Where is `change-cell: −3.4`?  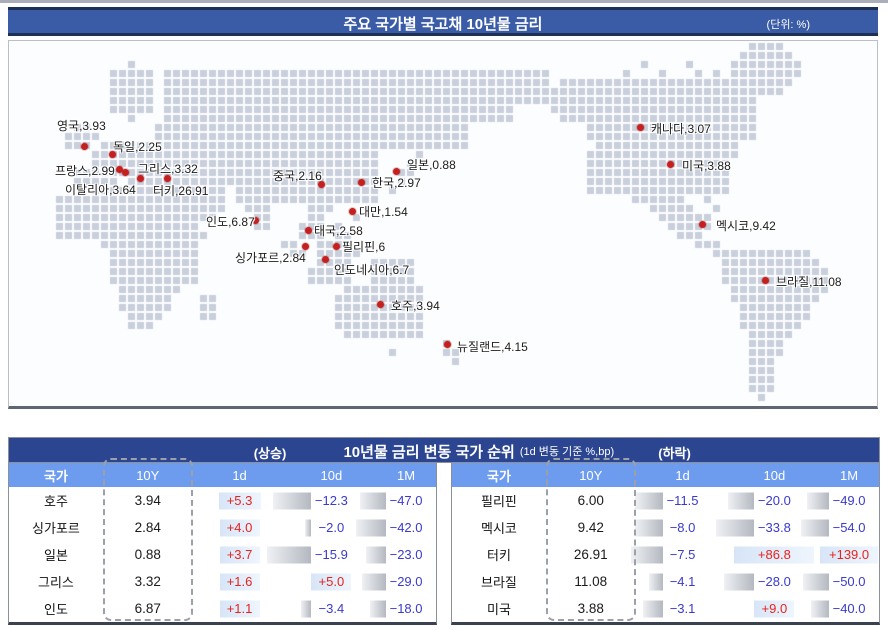
change-cell: −3.4 is located at coordinates (332, 608).